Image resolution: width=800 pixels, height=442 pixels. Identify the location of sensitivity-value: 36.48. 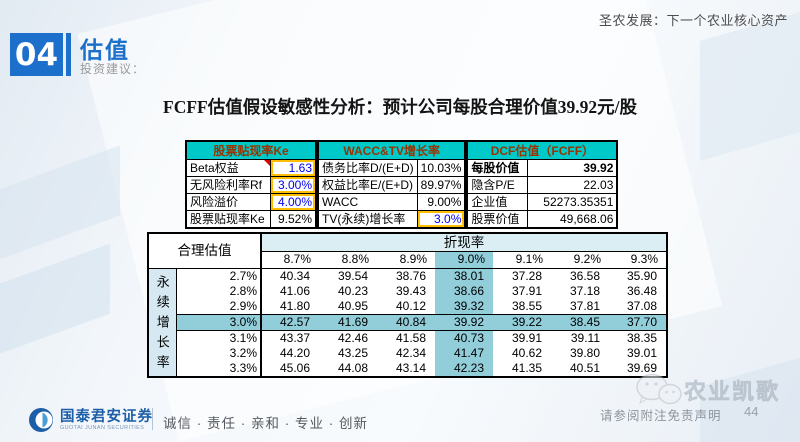
(638, 291).